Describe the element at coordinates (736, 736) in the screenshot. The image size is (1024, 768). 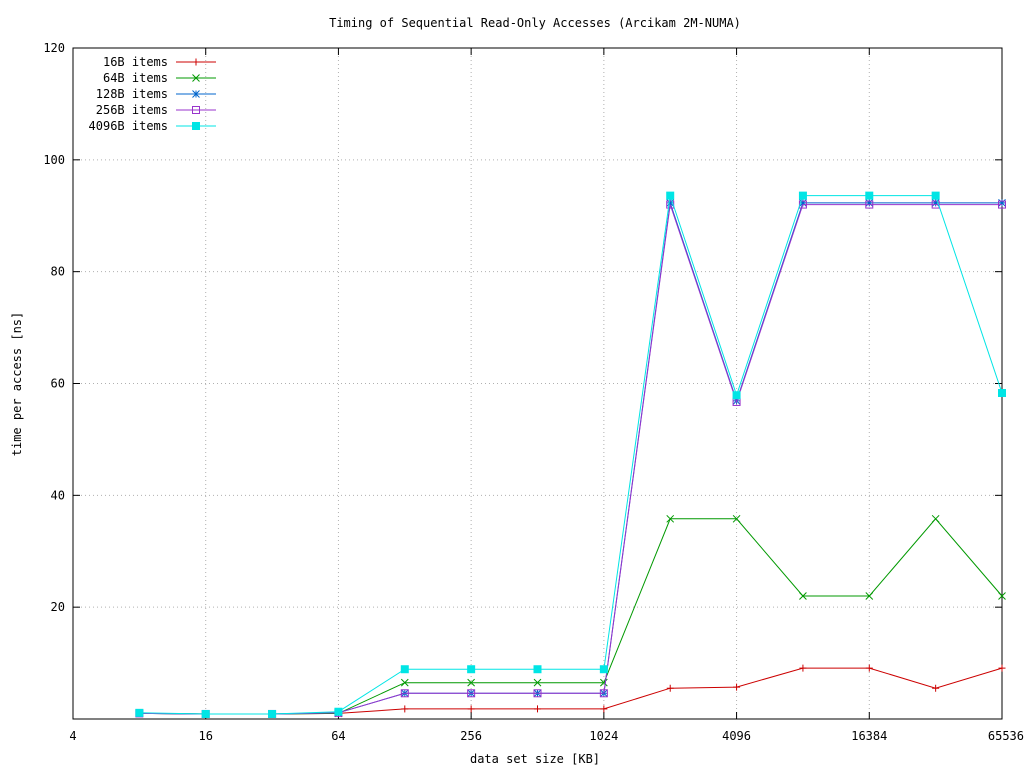
I see `x-tick-label: 4096` at that location.